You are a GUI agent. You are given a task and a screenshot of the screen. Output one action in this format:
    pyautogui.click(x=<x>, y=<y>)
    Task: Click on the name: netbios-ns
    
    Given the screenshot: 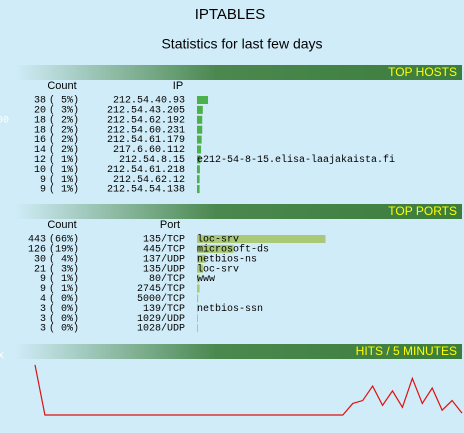 What is the action you would take?
    pyautogui.click(x=227, y=259)
    